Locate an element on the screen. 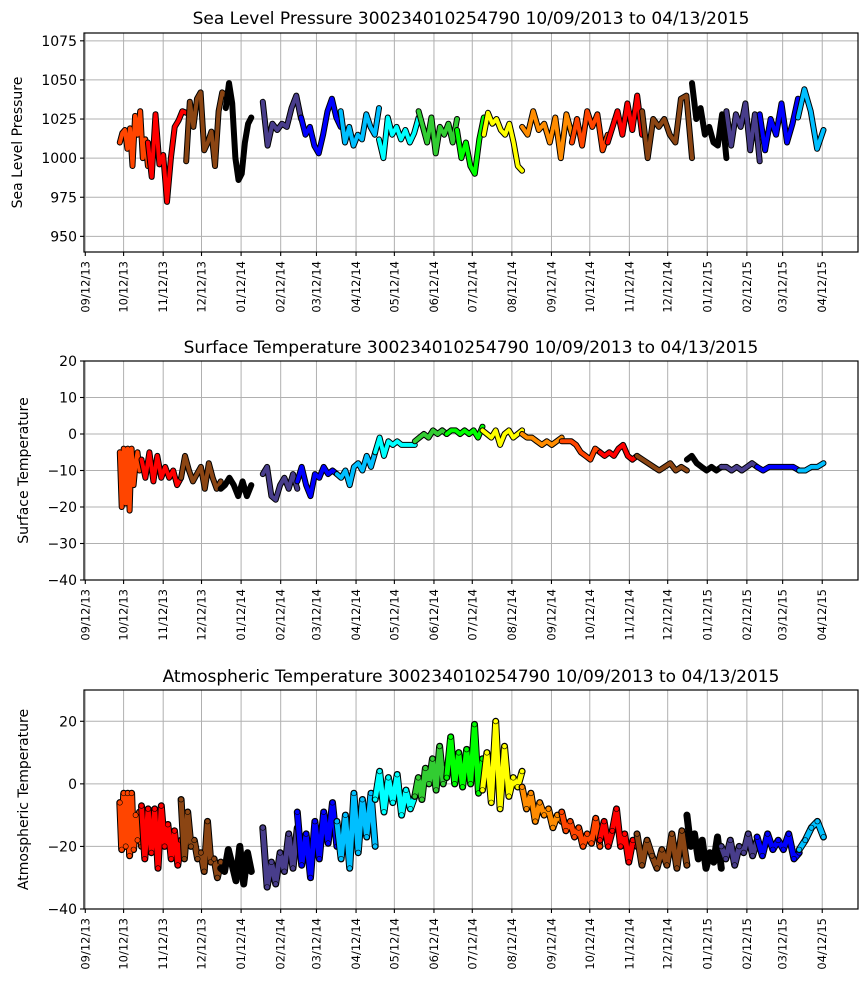  y-tick-label: 0 is located at coordinates (72, 785).